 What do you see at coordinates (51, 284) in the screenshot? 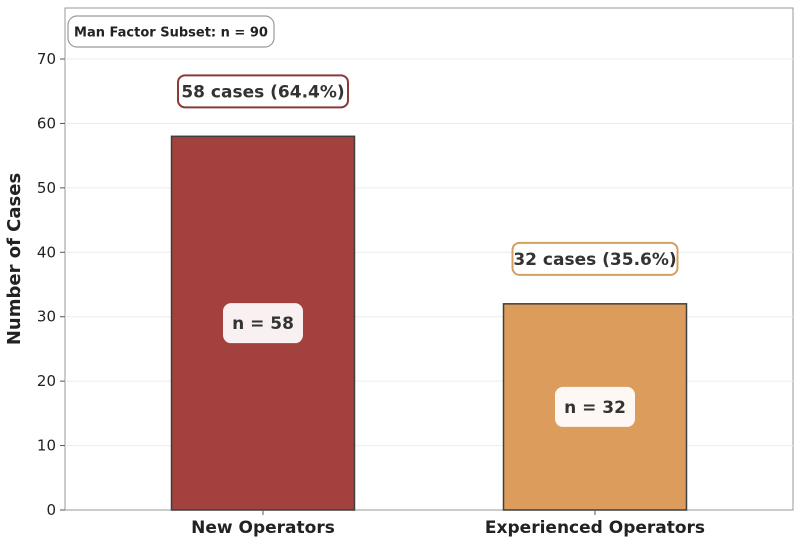
I see `y-axis-ticks: 0 10 20 30 40 50 60 70` at bounding box center [51, 284].